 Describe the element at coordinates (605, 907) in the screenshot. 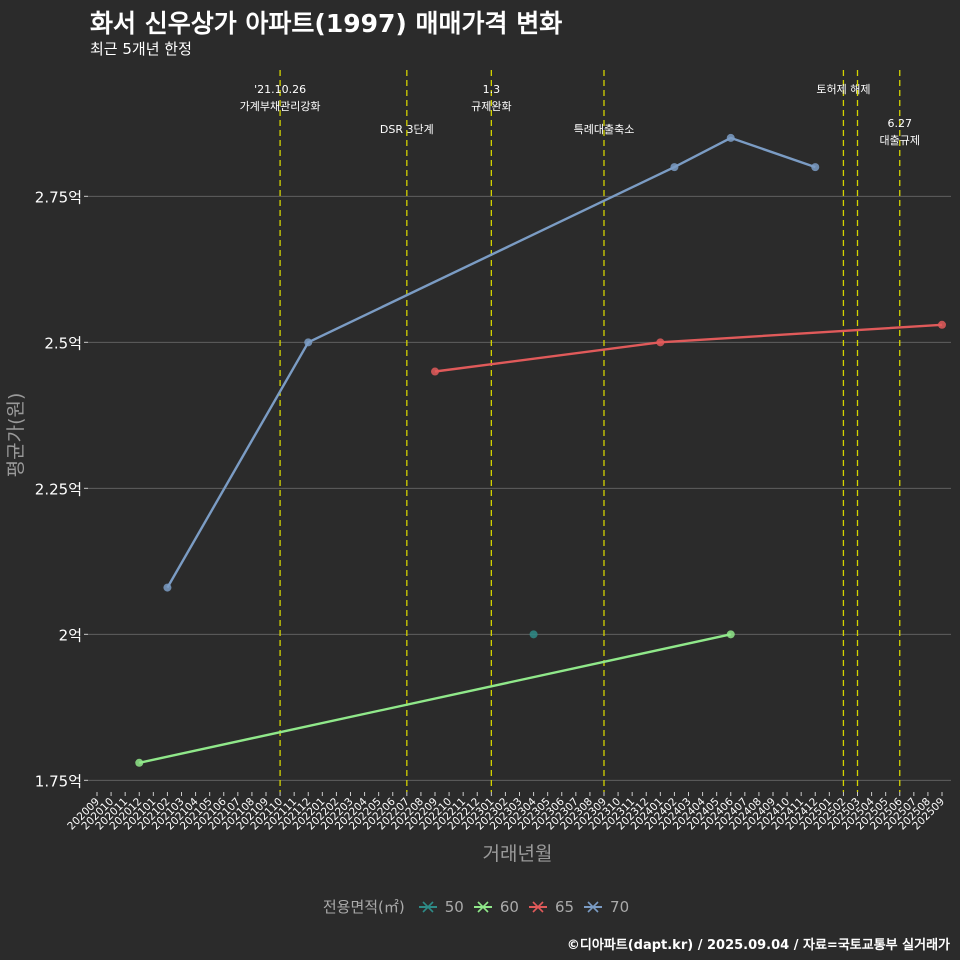

I see `legend-item-70: 70` at that location.